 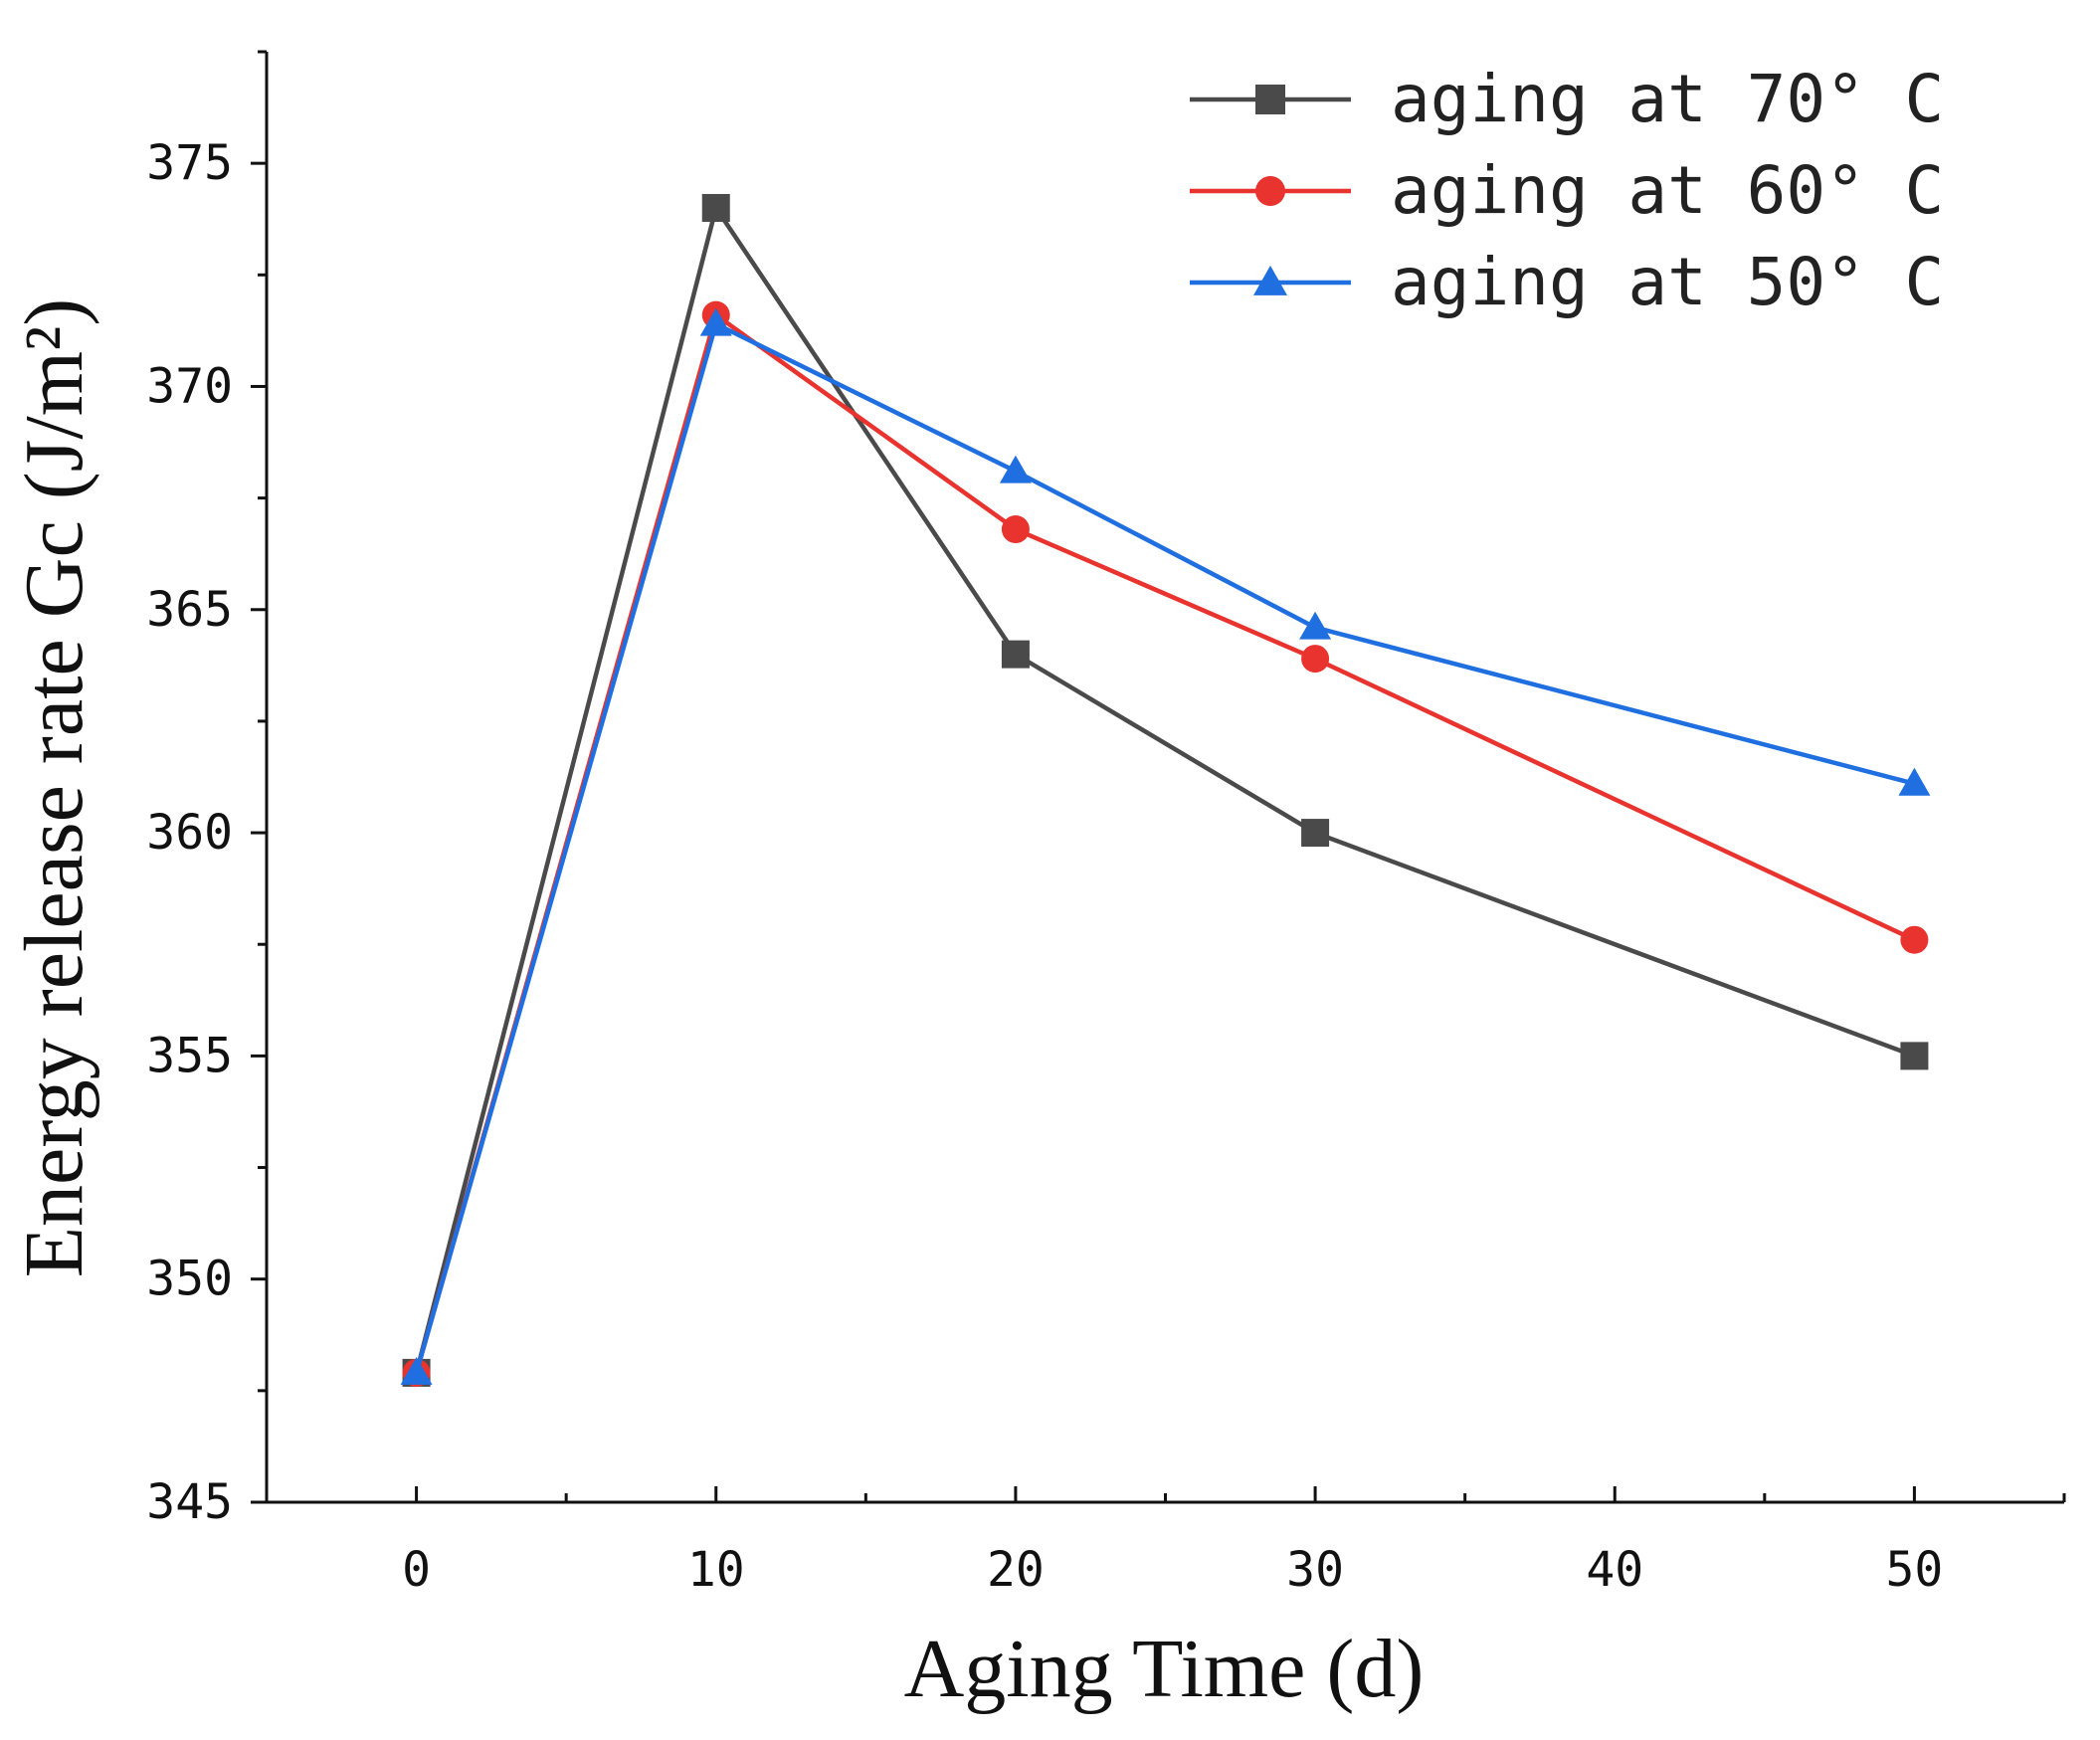 What do you see at coordinates (1667, 99) in the screenshot?
I see `legend-label: aging at 70° C` at bounding box center [1667, 99].